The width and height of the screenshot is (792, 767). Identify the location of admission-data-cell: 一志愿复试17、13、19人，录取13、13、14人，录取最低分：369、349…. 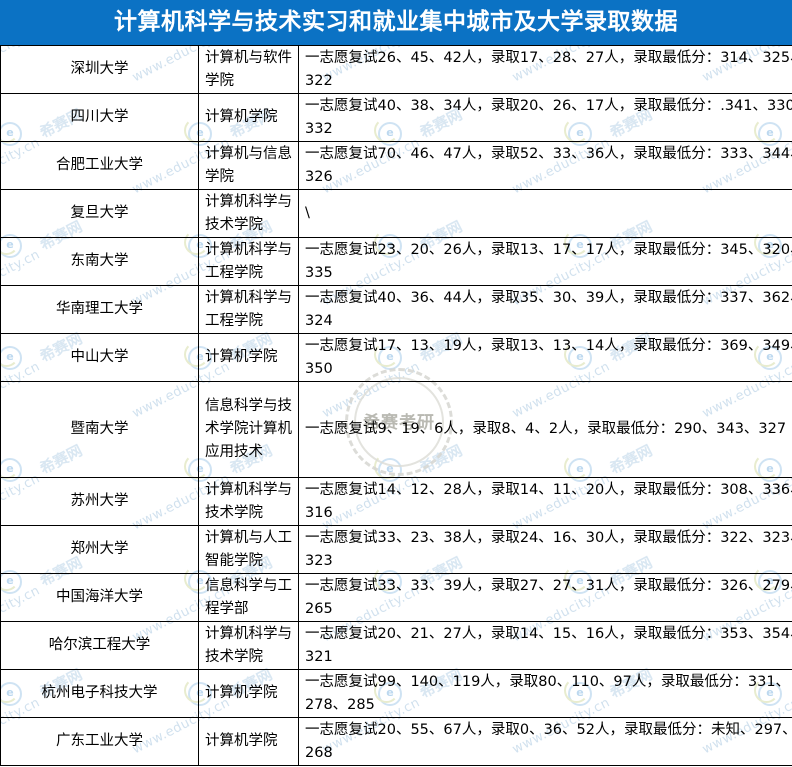
(545, 357).